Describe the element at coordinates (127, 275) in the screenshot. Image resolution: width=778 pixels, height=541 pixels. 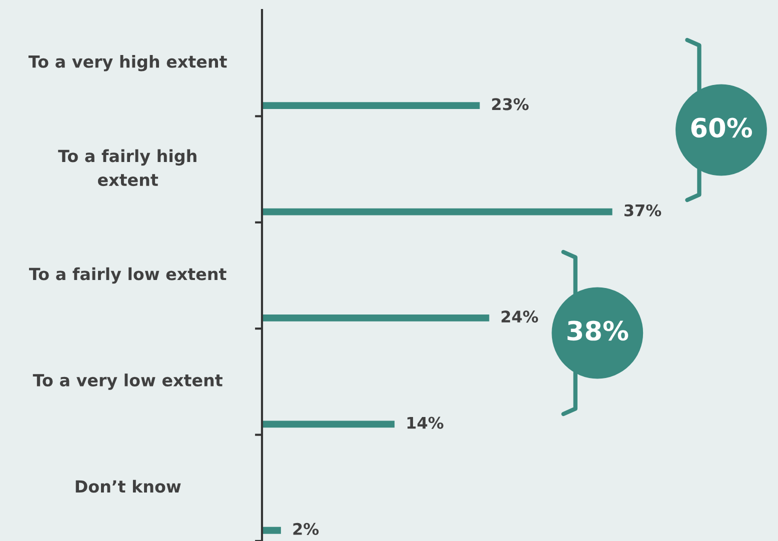
I see `y-tick-label: To a fairly low extent` at that location.